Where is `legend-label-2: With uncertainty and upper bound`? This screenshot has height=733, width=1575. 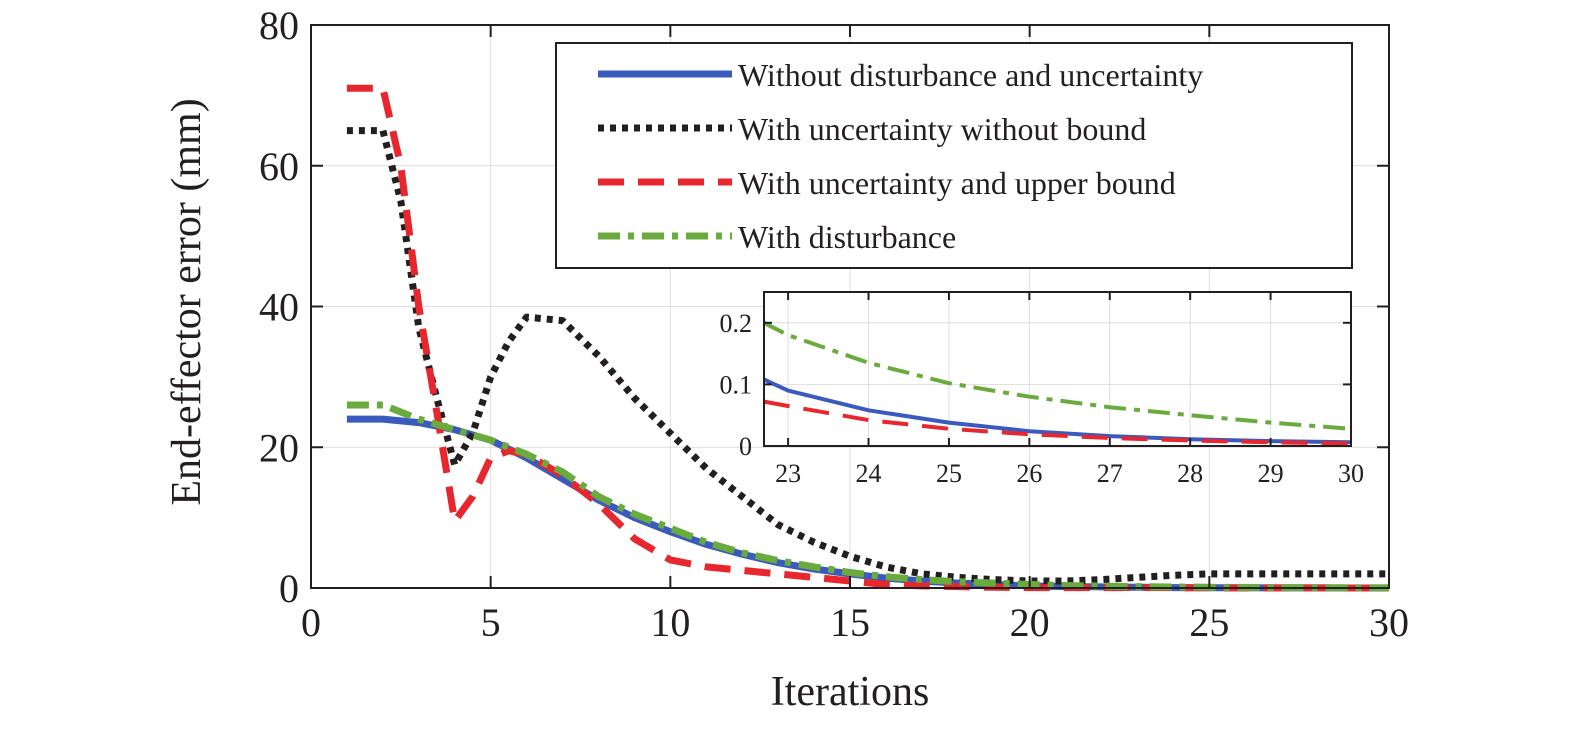 legend-label-2: With uncertainty and upper bound is located at coordinates (957, 183).